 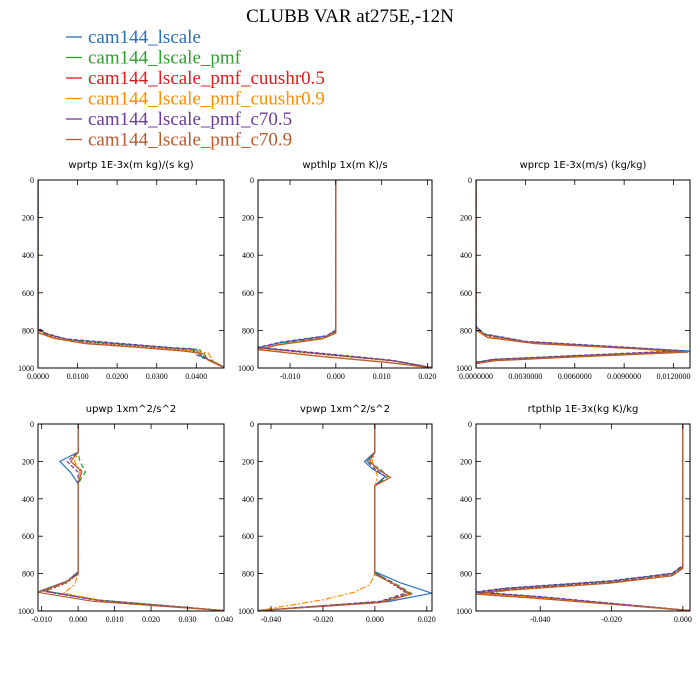 What do you see at coordinates (583, 165) in the screenshot?
I see `panel-title: wprcp 1E-3x(m/s) (kg/kg)` at bounding box center [583, 165].